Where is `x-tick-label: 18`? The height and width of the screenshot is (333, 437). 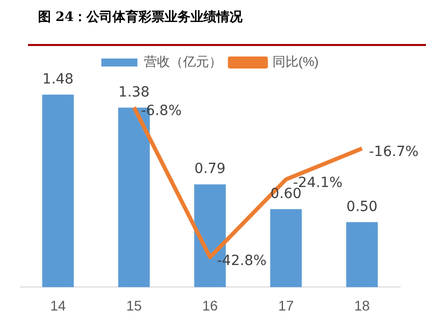 x-tick-label: 18 is located at coordinates (362, 305).